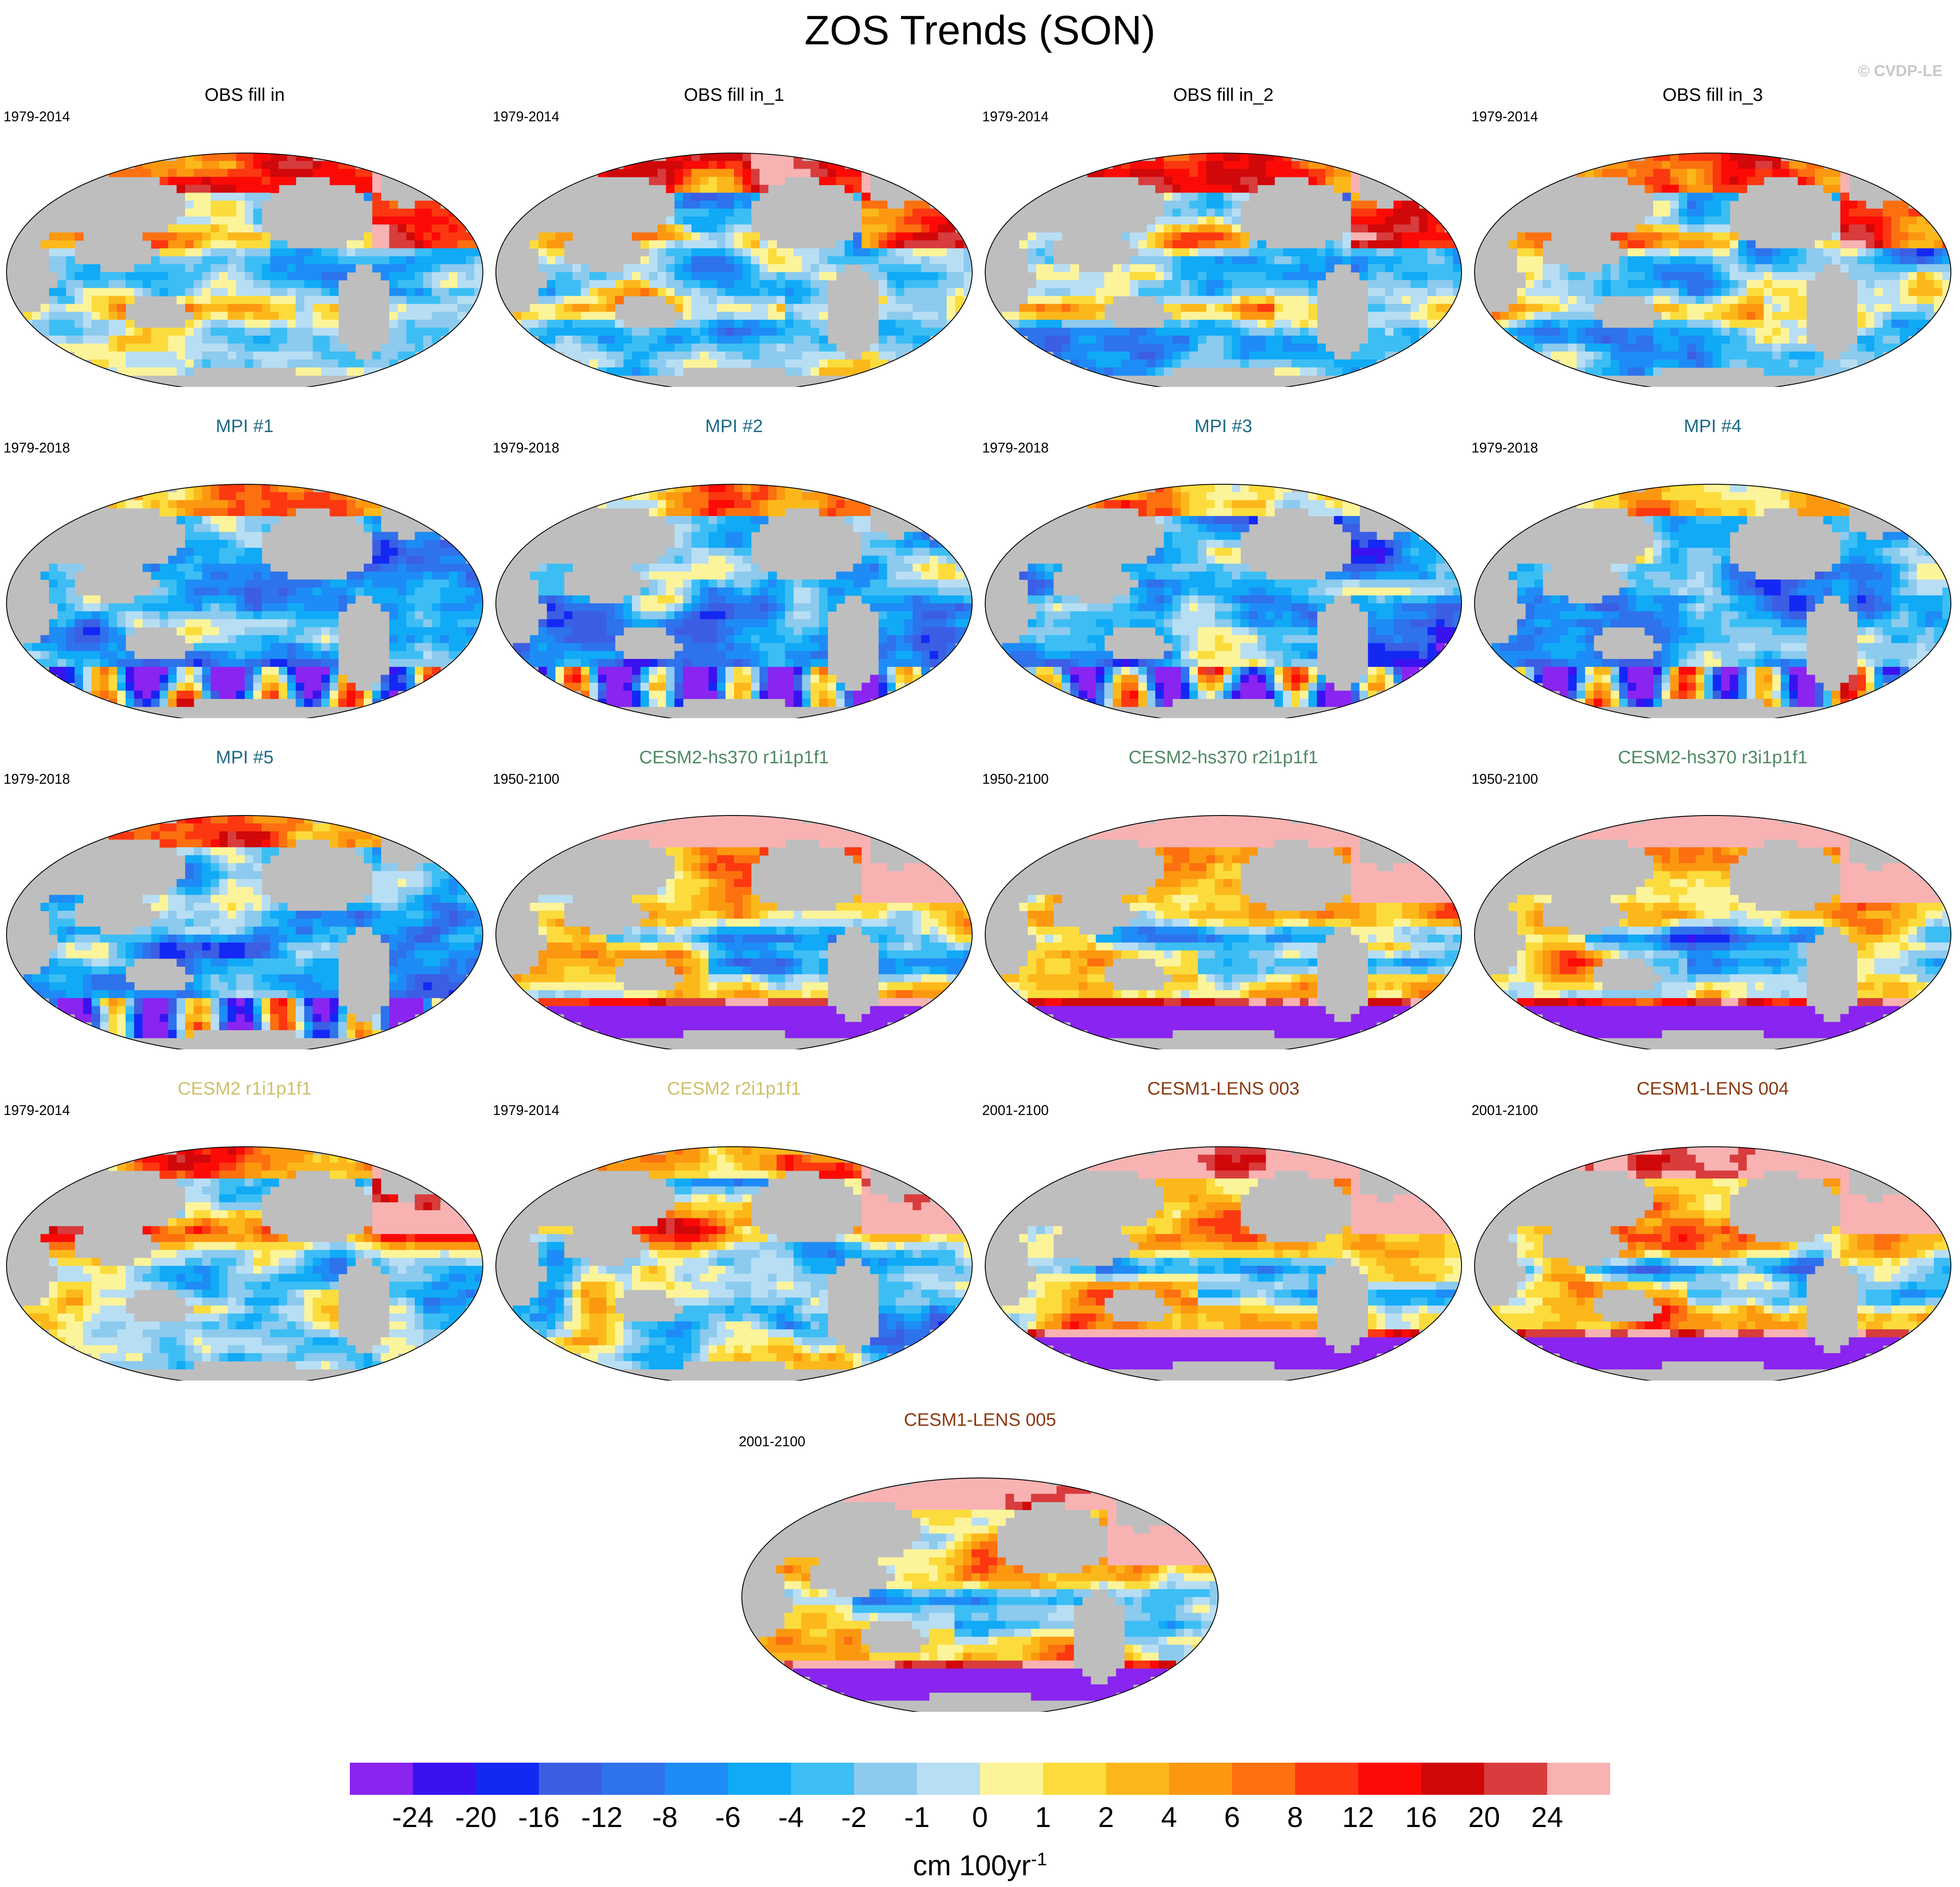  What do you see at coordinates (791, 1817) in the screenshot?
I see `colorbar-tick-label: -4` at bounding box center [791, 1817].